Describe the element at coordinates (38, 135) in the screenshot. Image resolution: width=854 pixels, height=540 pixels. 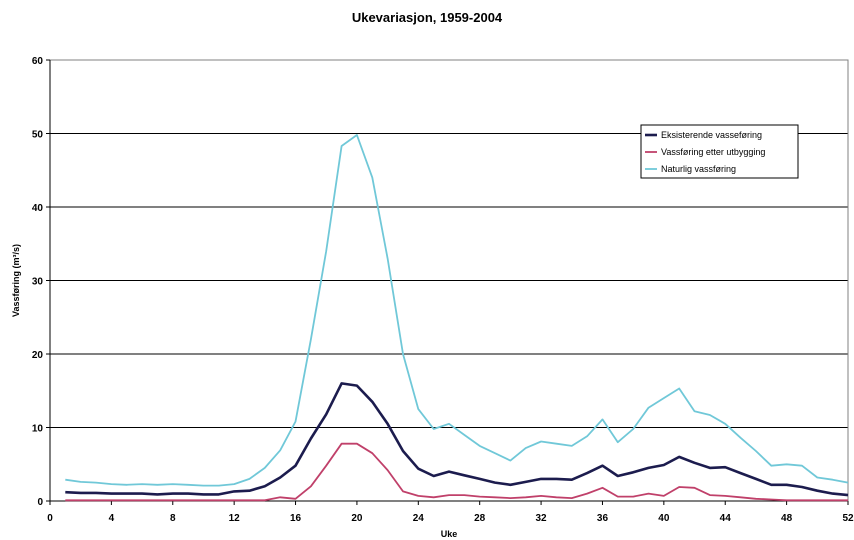
I see `y-tick-label: 50` at that location.